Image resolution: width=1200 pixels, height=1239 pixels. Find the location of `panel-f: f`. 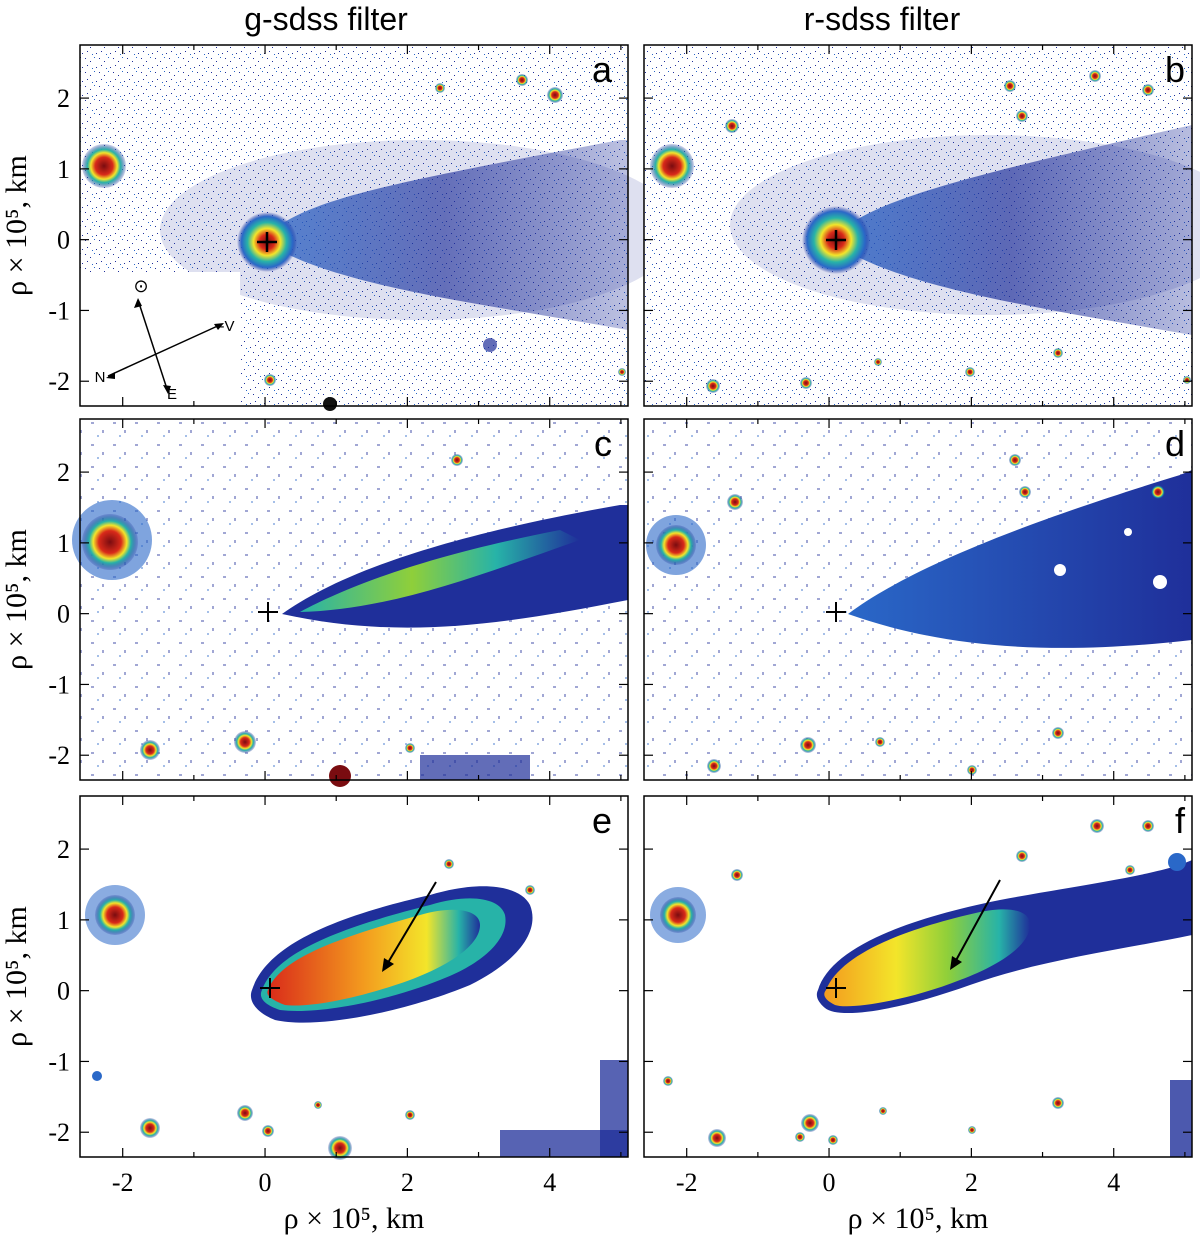

panel-f: f is located at coordinates (918, 976).